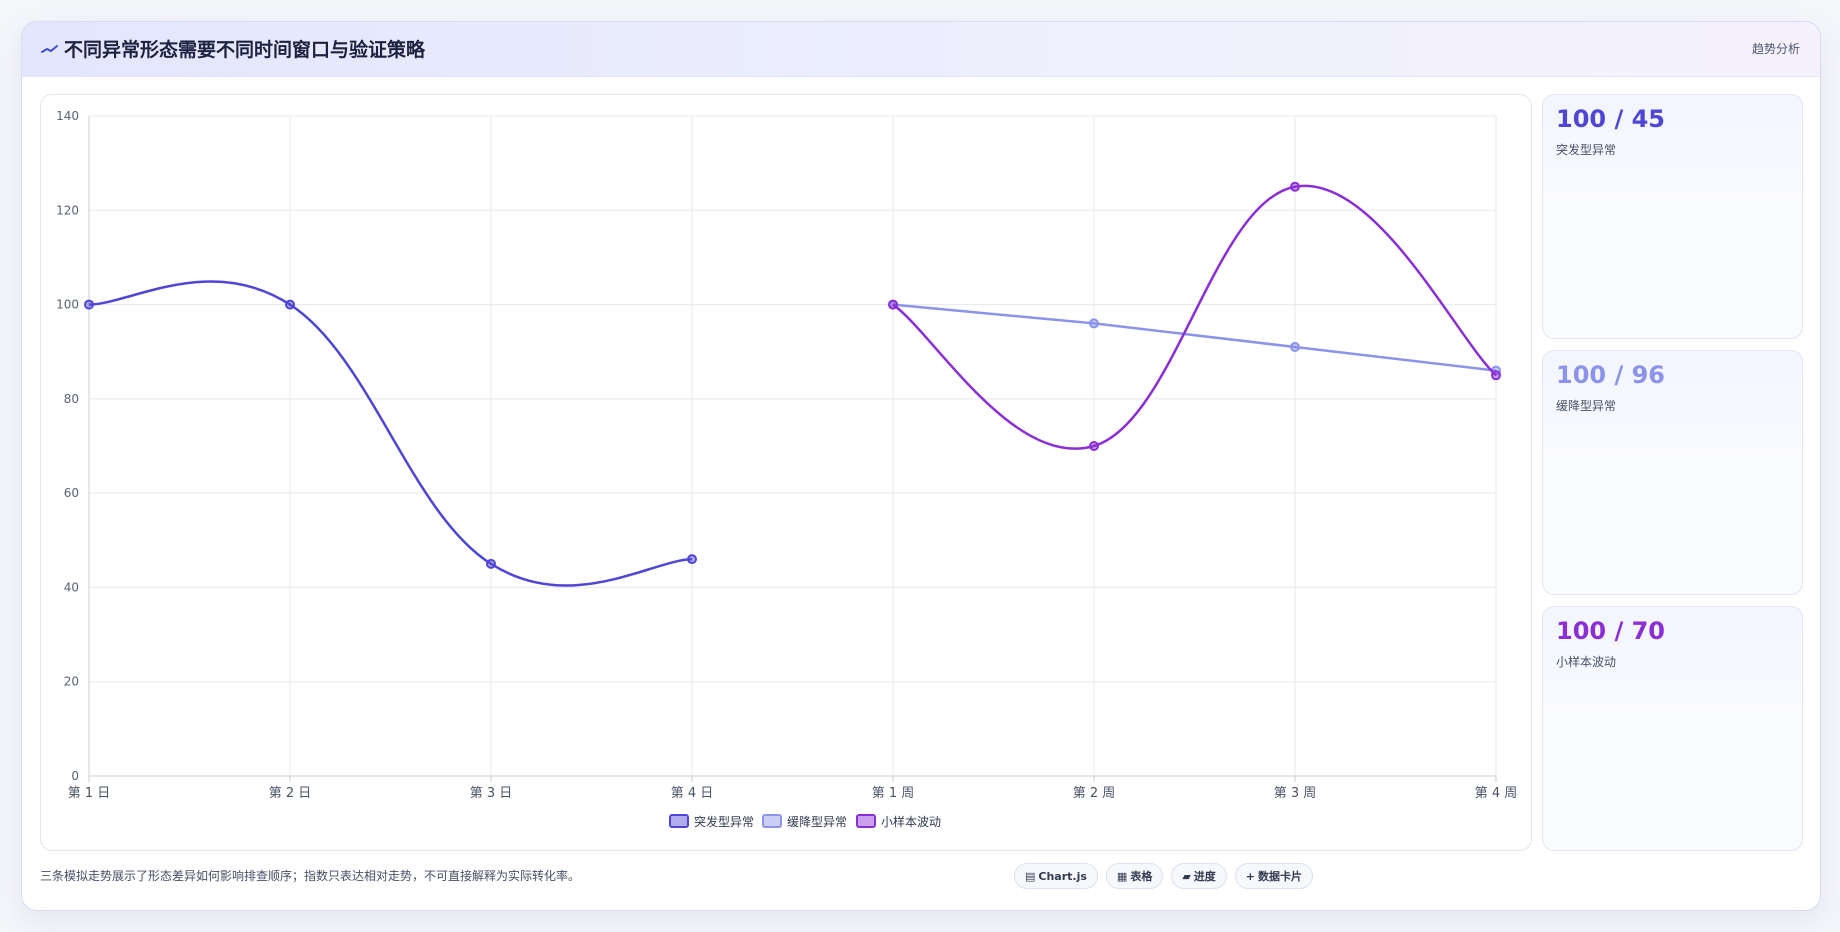 The height and width of the screenshot is (932, 1840). I want to click on card-icon: +, so click(1250, 876).